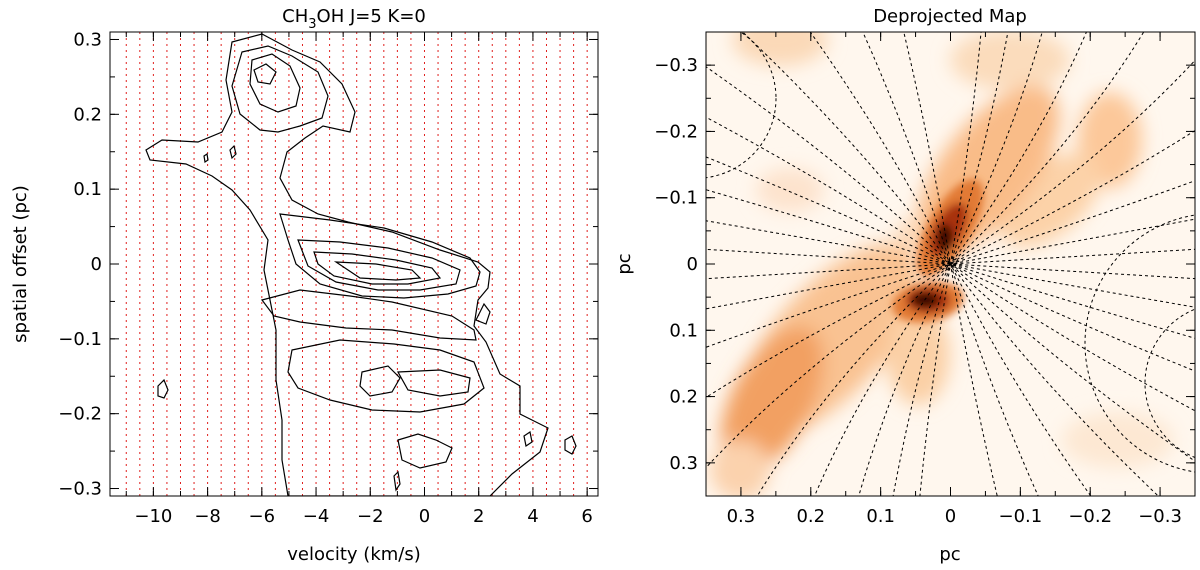 The image size is (1200, 570). I want to click on x-tick-label: −6, so click(262, 516).